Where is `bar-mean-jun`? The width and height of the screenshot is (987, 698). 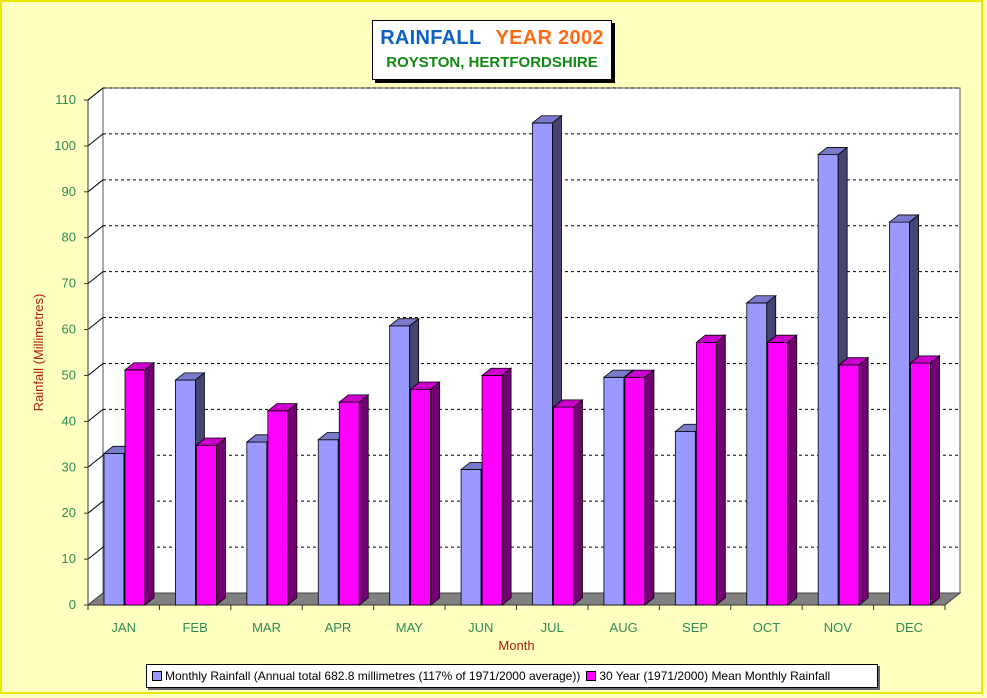 bar-mean-jun is located at coordinates (492, 490).